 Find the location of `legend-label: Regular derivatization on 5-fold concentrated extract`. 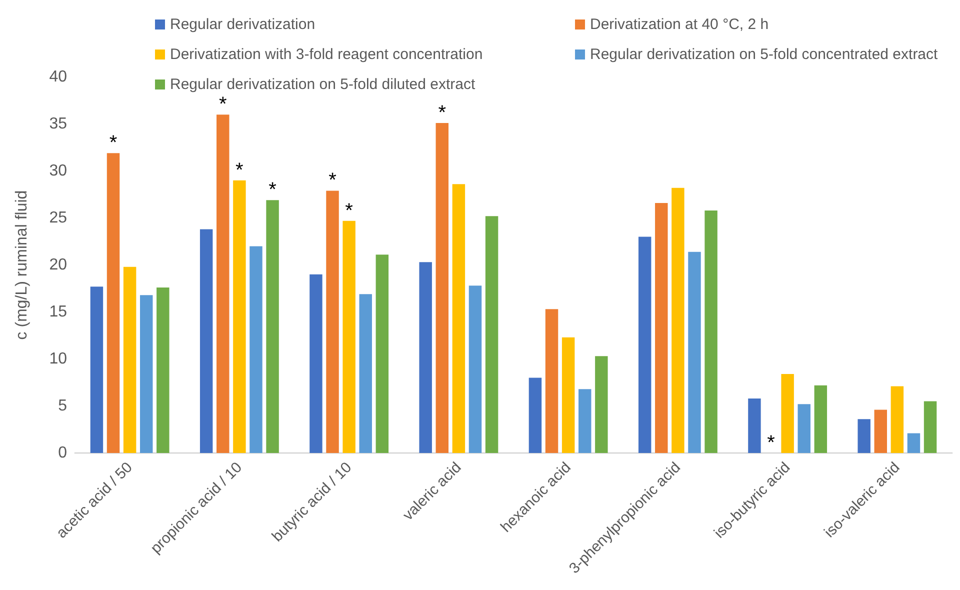

legend-label: Regular derivatization on 5-fold concentrated extract is located at coordinates (764, 54).